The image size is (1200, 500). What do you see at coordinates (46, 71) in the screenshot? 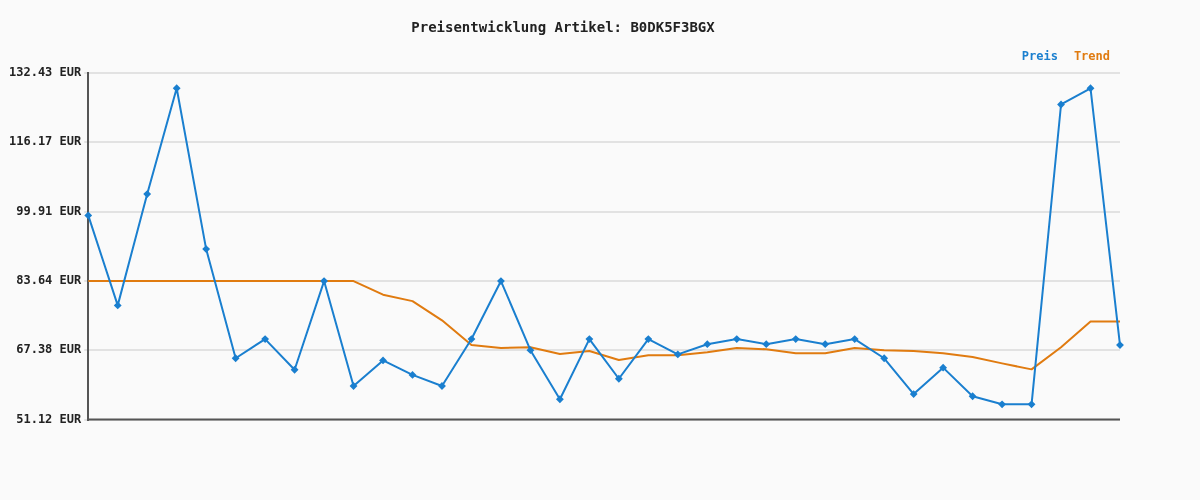
I see `y-tick-label: 132.43 EUR` at bounding box center [46, 71].